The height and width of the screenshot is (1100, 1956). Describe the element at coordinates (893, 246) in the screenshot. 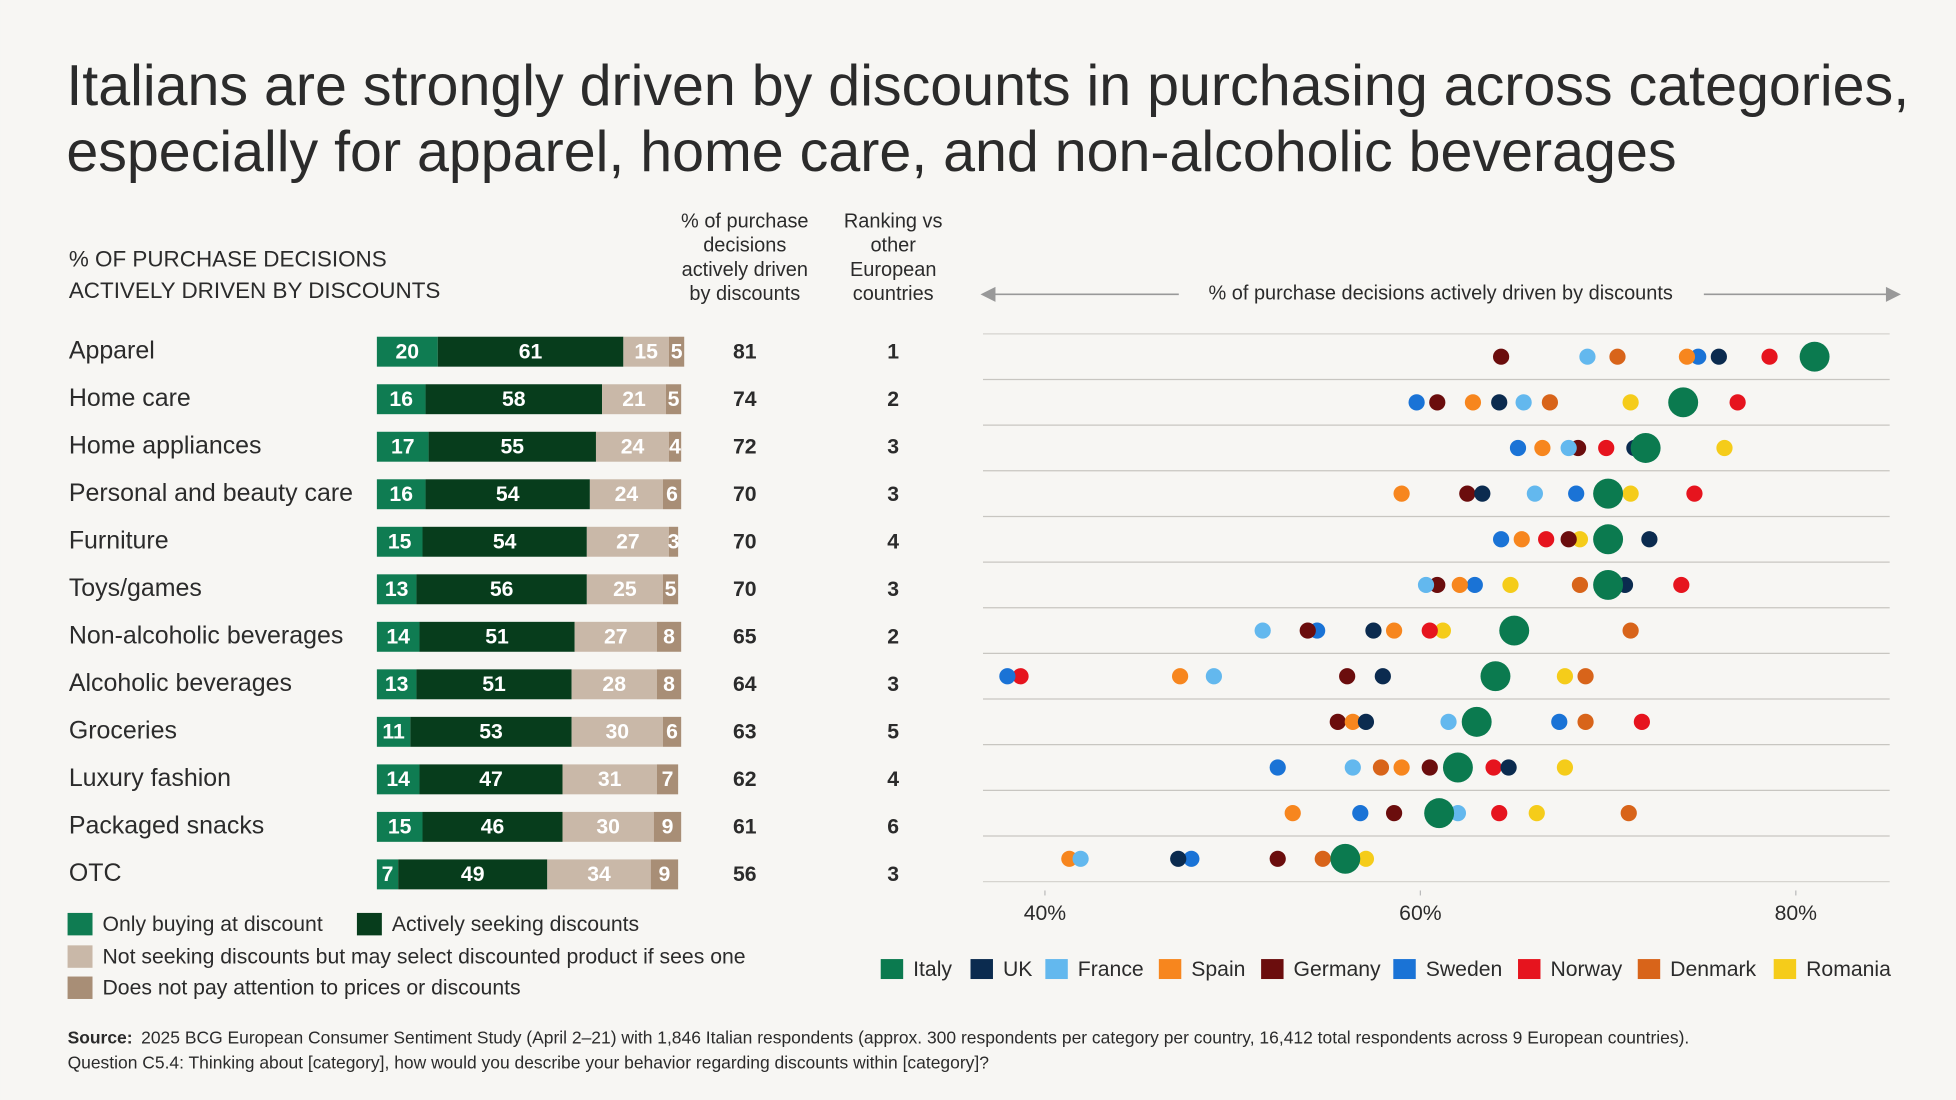

I see `column-header: other` at that location.